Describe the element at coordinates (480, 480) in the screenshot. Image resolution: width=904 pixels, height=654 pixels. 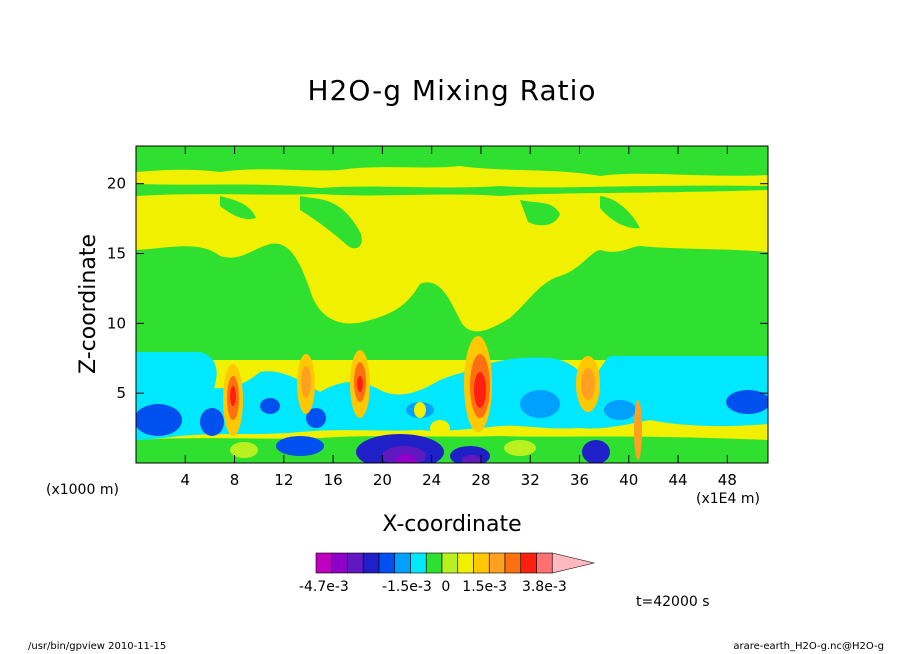
I see `x-tick-label: 28` at that location.